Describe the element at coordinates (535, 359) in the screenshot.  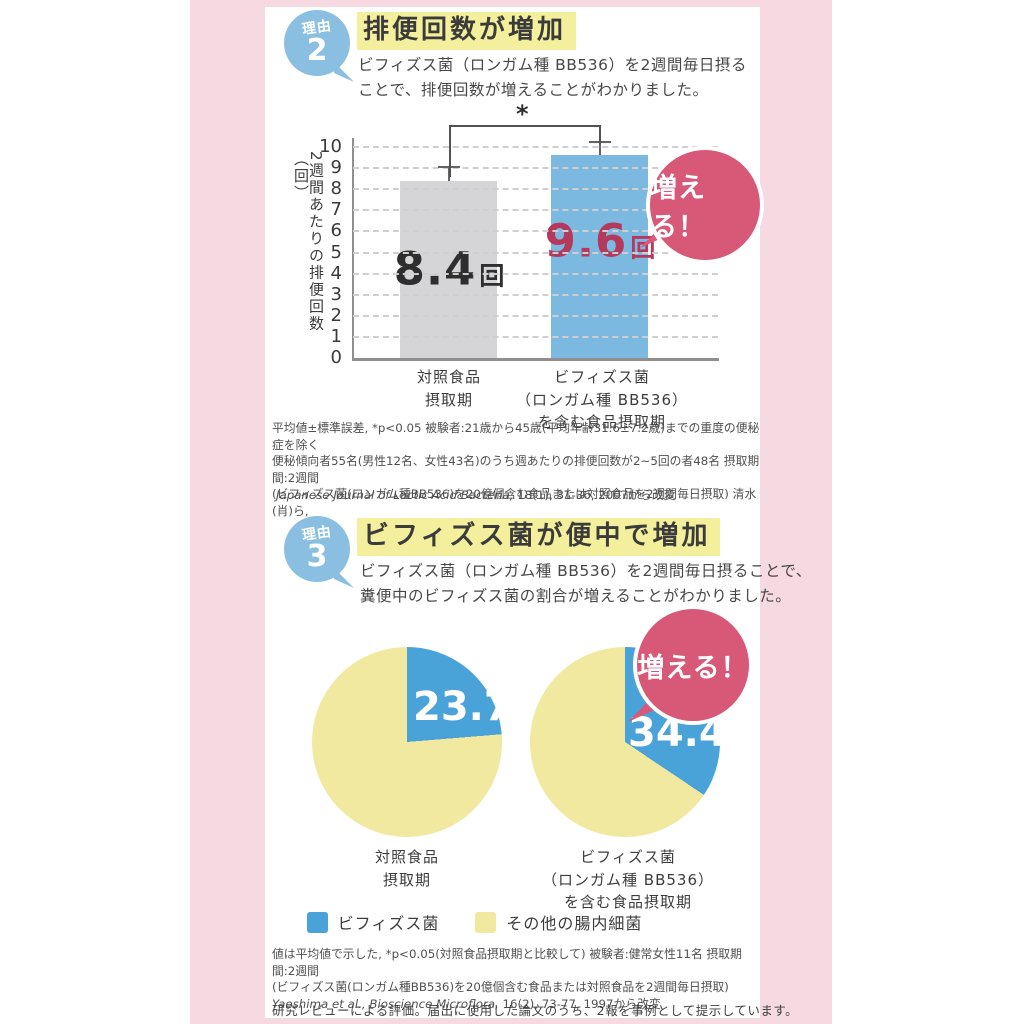
I see `bar-chart-x-axis-line` at that location.